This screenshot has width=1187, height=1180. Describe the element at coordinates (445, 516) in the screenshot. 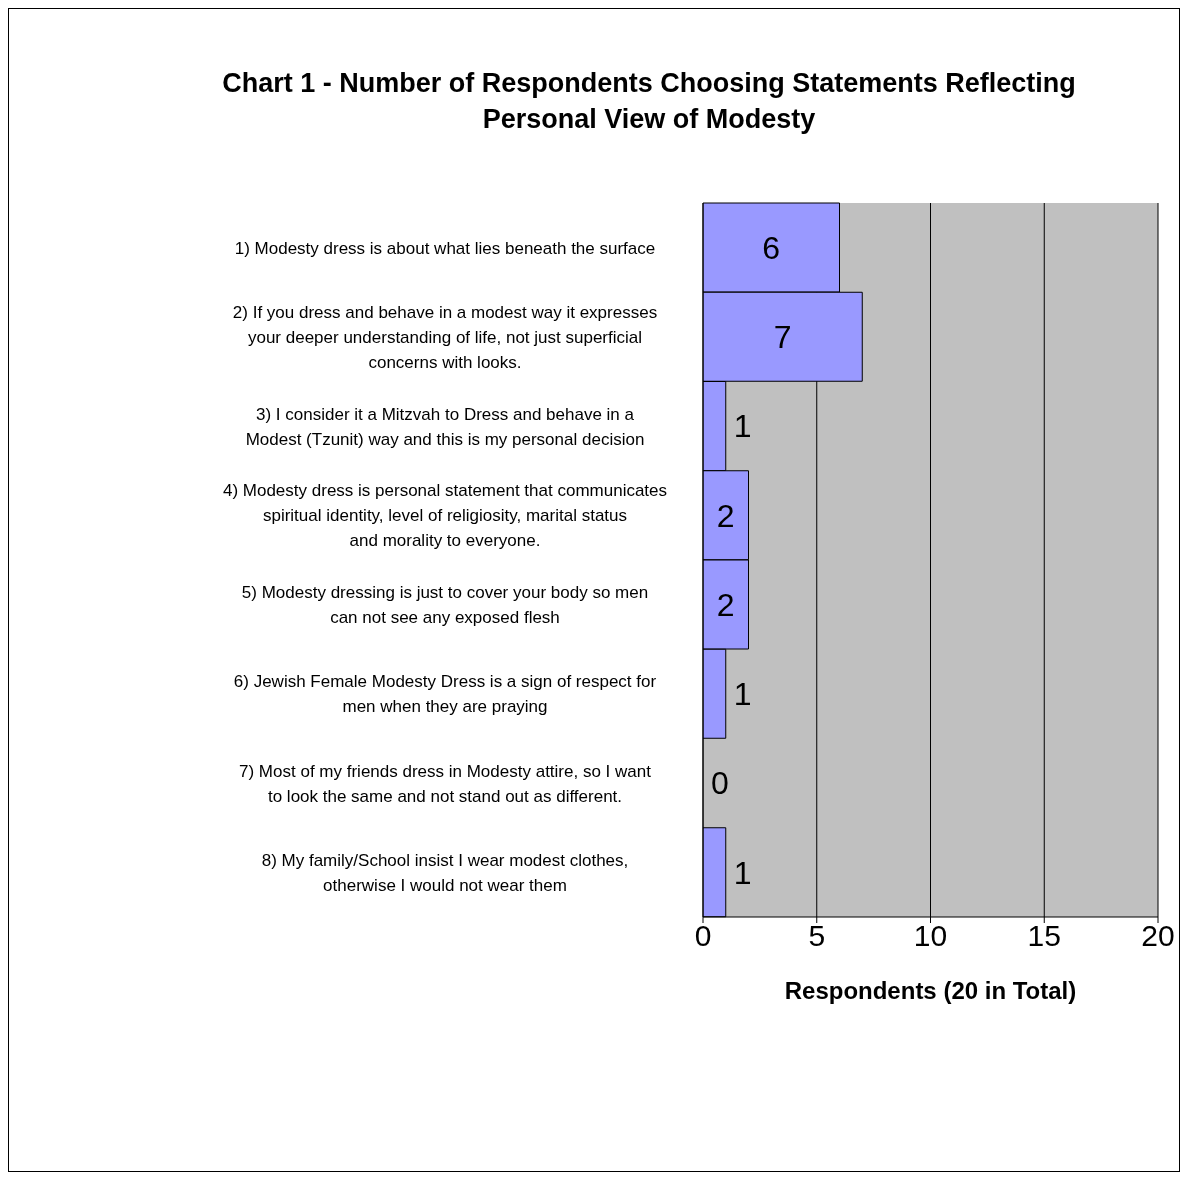

I see `y-tick-label: 4) Modesty dress is personal statement that communicates spiritual identity, level of religiosity, marital status and morality to everyone.` at that location.